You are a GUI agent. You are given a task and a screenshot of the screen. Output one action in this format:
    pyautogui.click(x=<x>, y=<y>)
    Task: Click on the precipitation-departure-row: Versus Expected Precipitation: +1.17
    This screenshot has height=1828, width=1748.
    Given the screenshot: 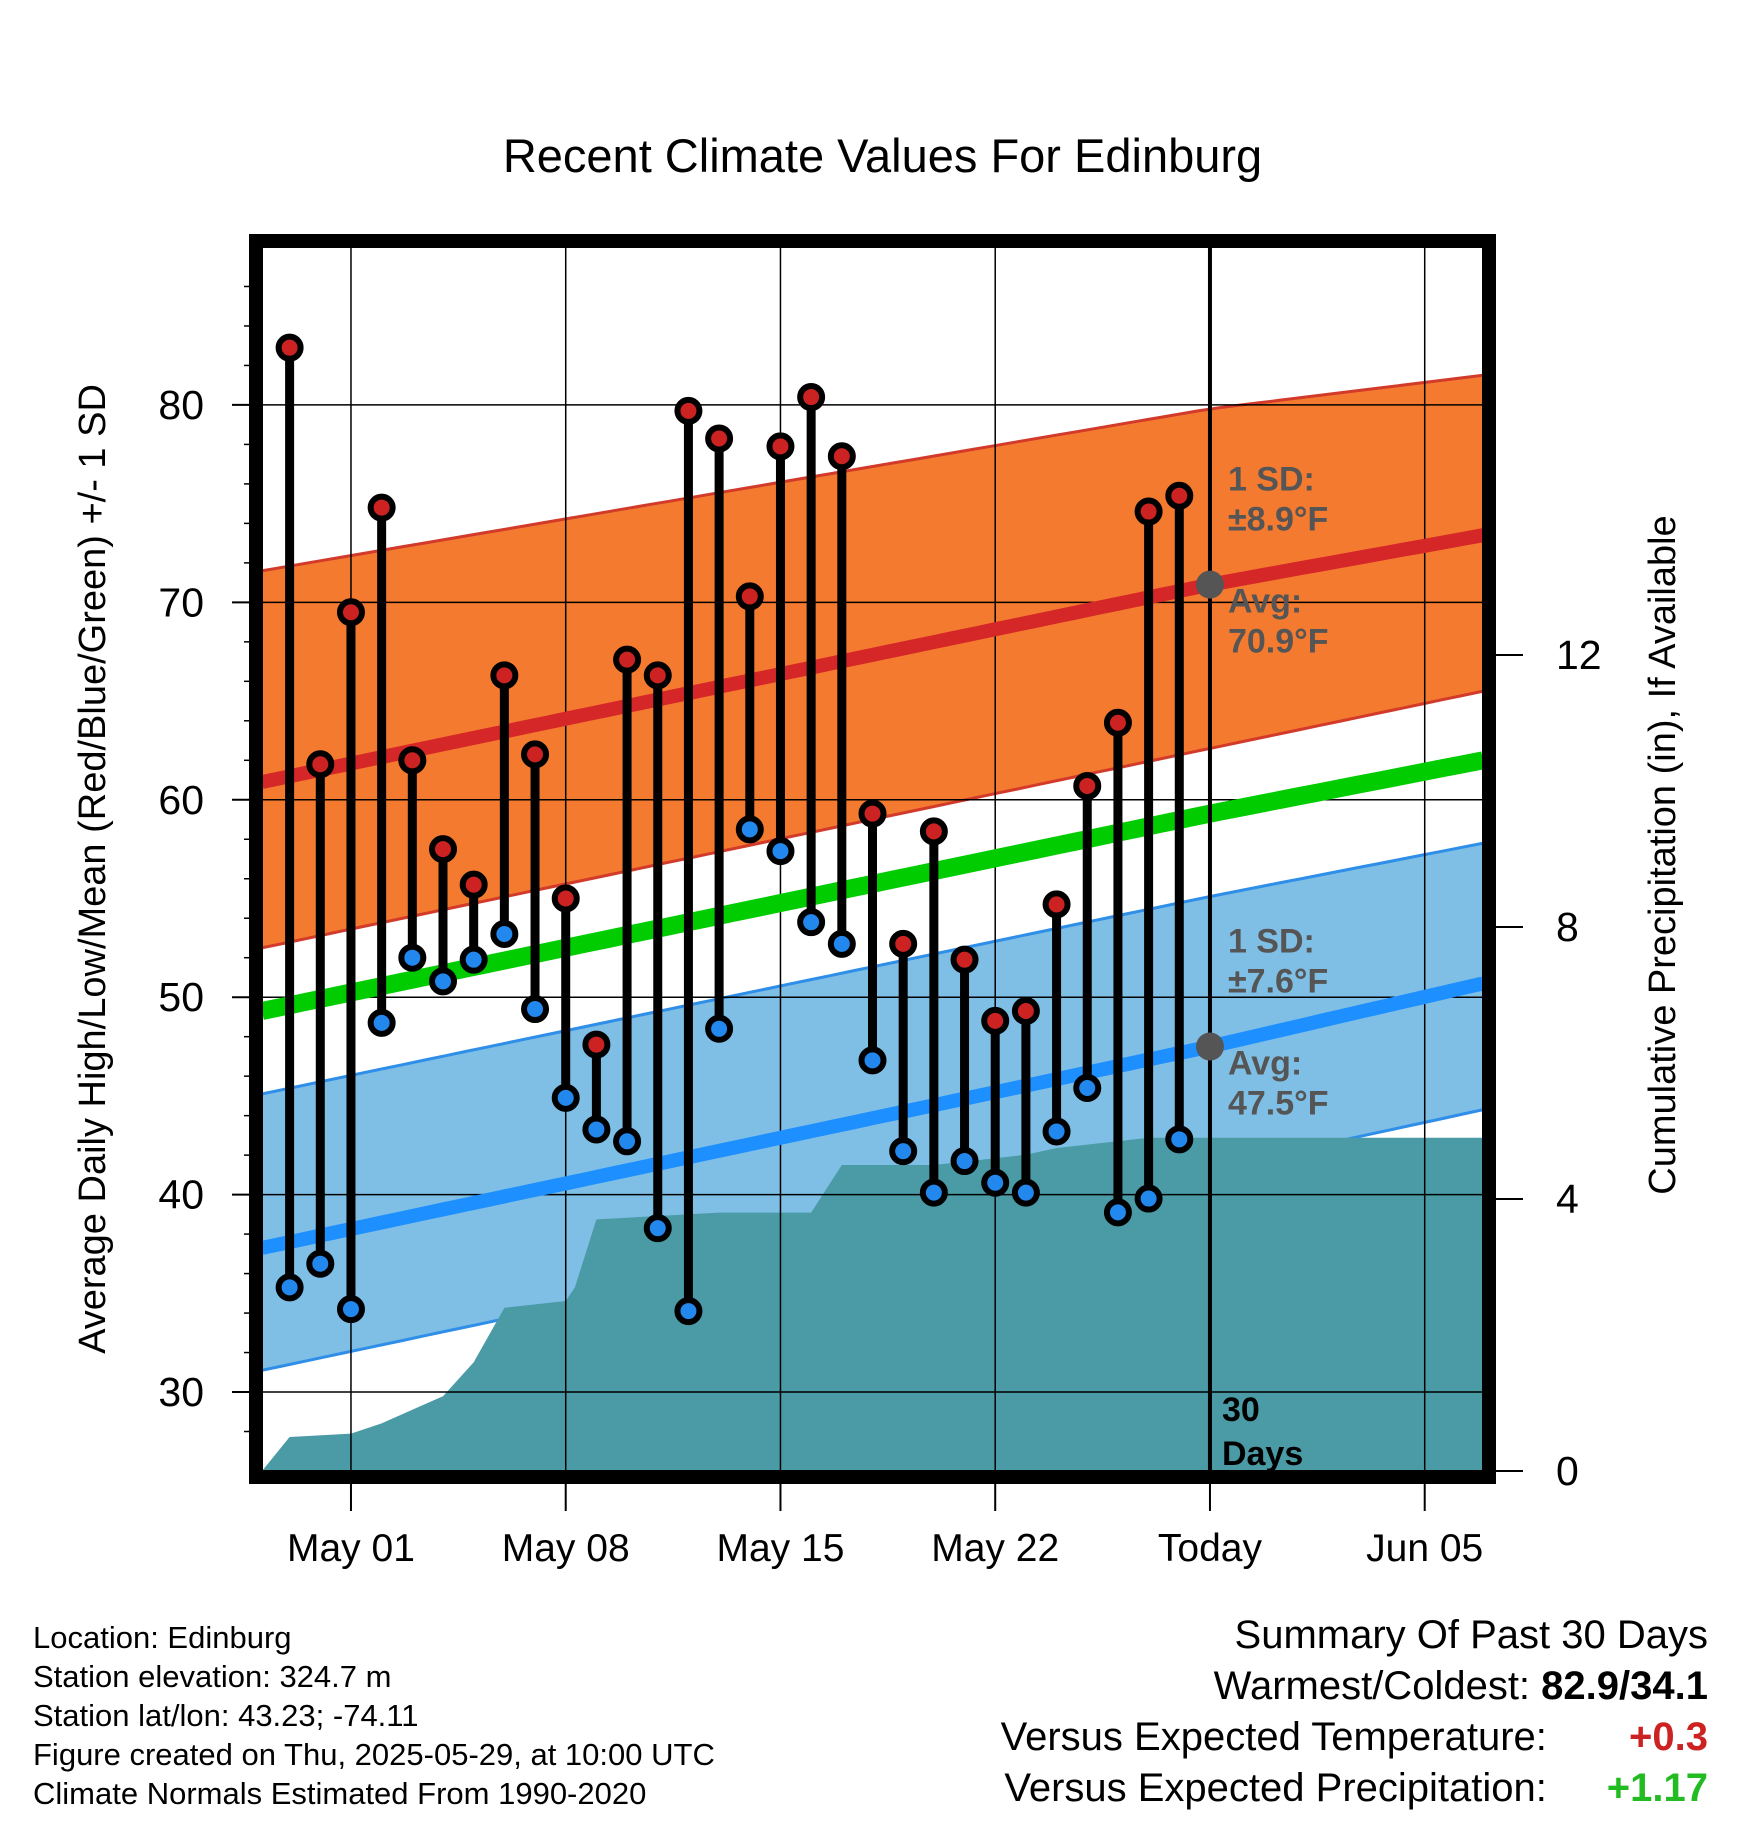 What is the action you would take?
    pyautogui.click(x=1258, y=1788)
    